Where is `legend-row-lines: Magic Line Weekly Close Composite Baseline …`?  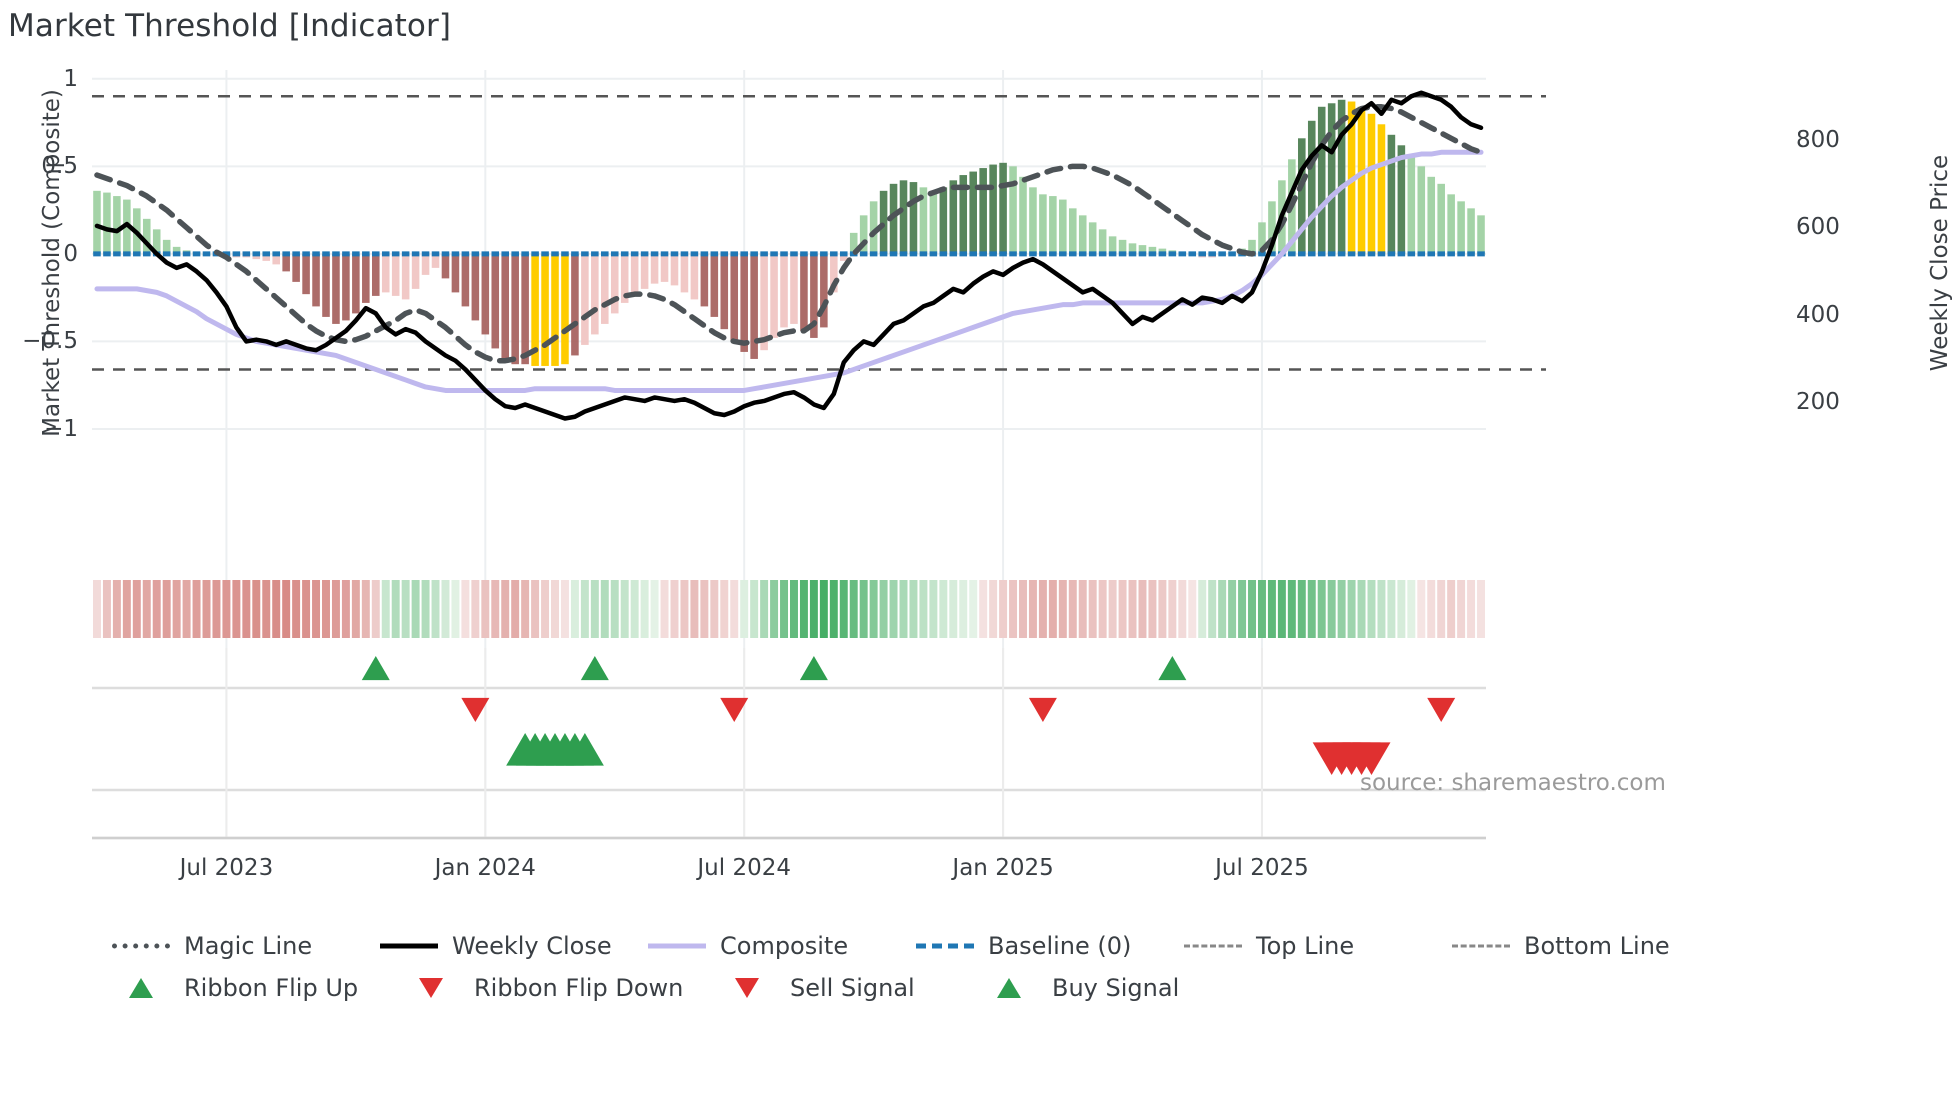 legend-row-lines: Magic Line Weekly Close Composite Baseline … is located at coordinates (990, 946).